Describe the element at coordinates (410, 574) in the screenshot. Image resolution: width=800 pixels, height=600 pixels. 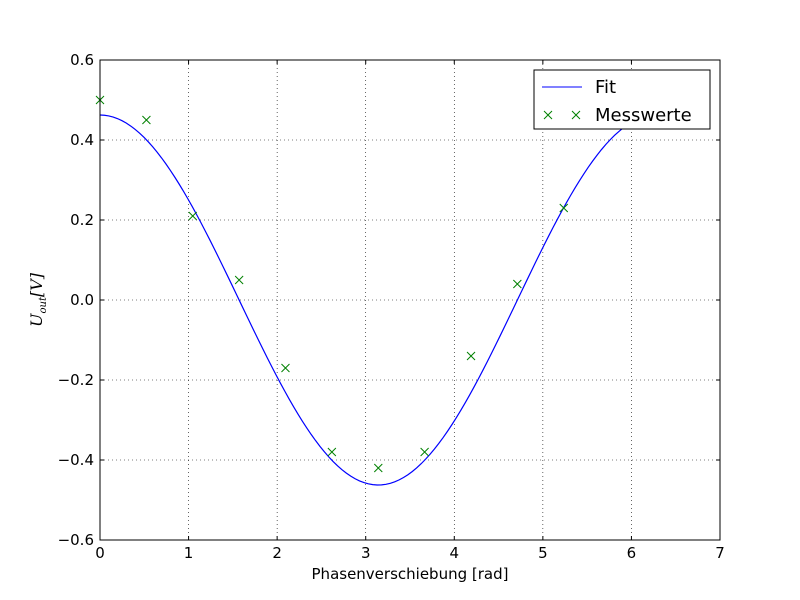
I see `x-axis-label: Phasenverschiebung [rad]` at that location.